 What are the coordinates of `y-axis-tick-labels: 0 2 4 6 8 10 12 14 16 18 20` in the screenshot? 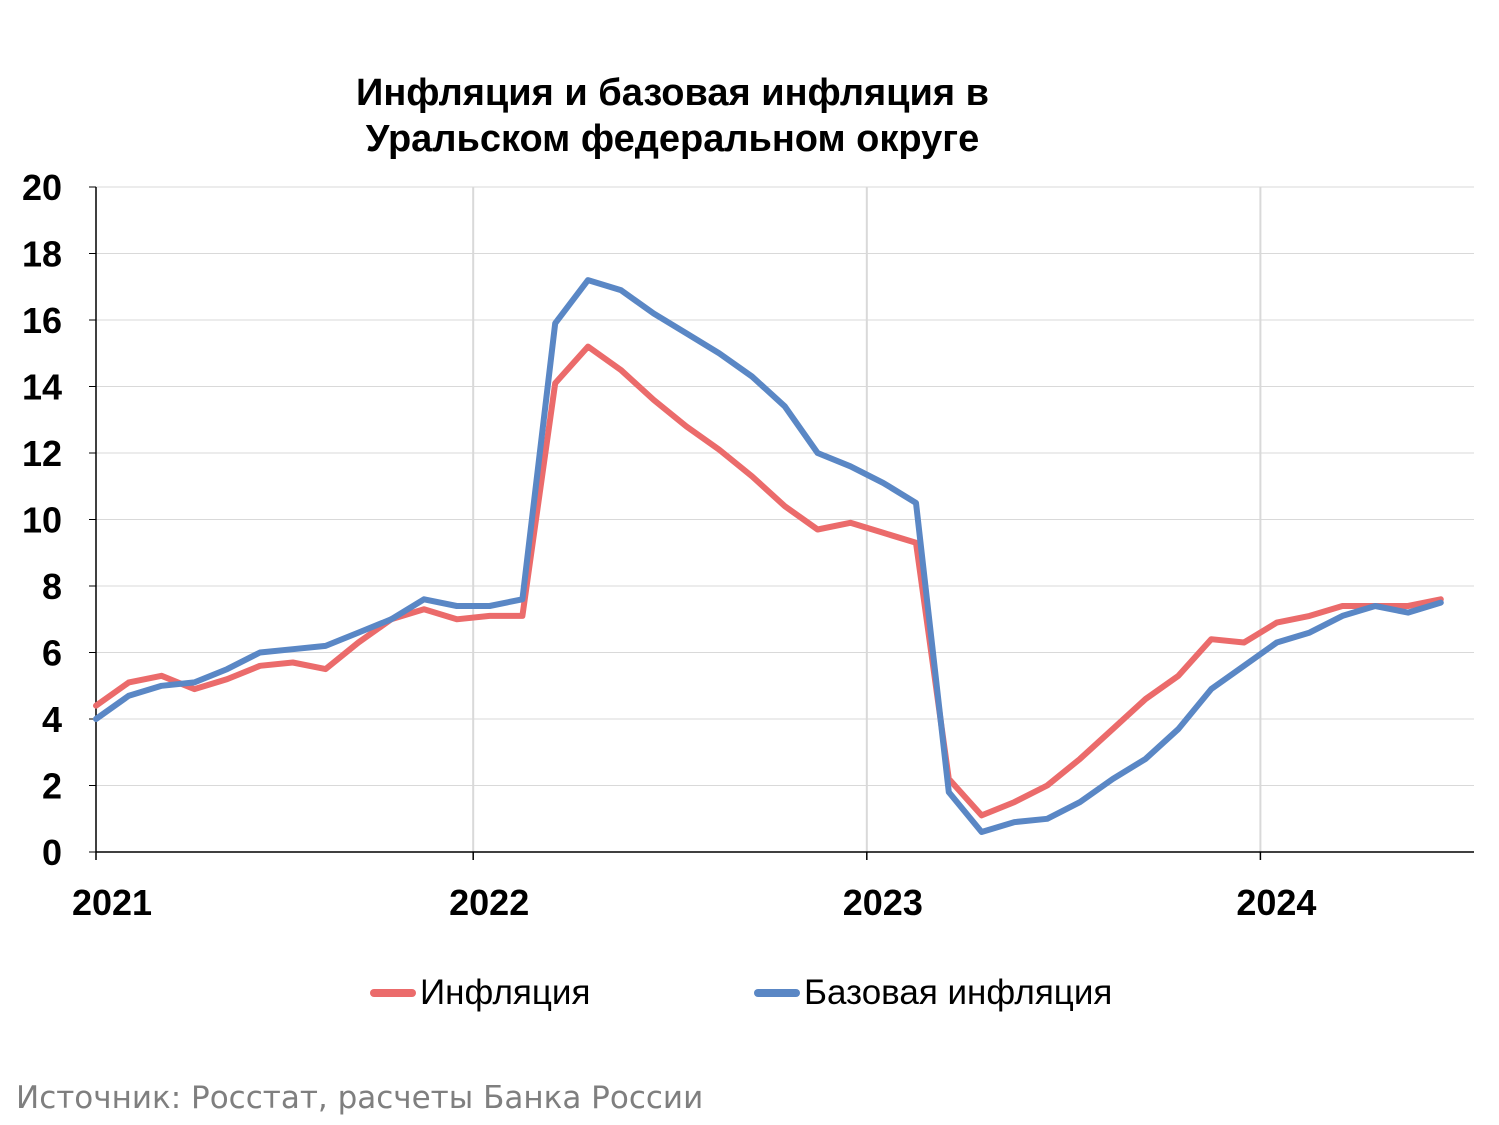 It's located at (42, 520).